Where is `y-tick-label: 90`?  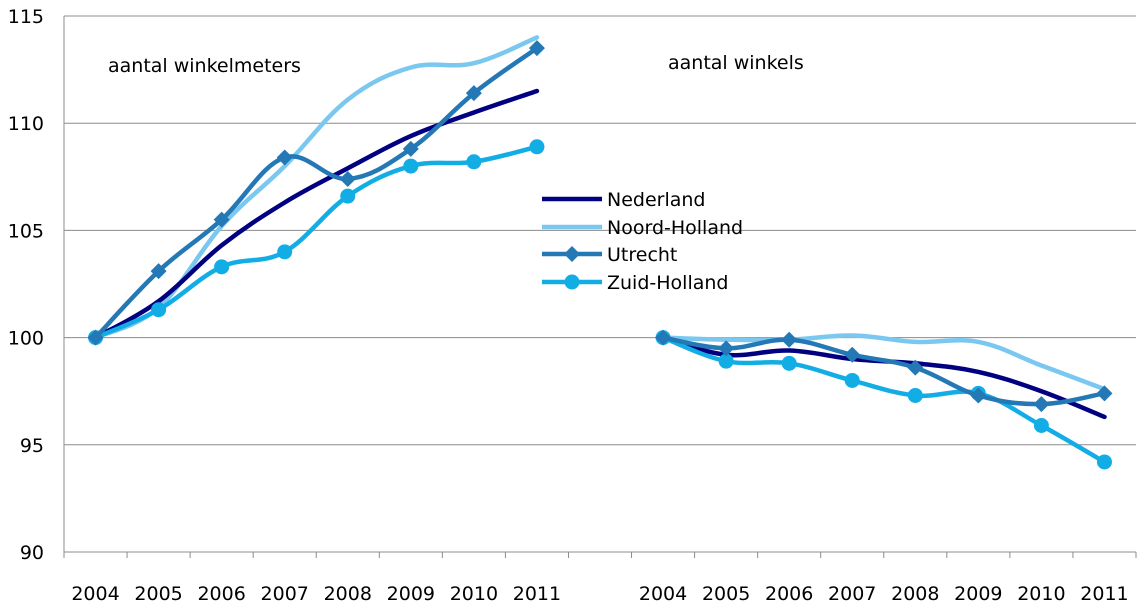
y-tick-label: 90 is located at coordinates (32, 553).